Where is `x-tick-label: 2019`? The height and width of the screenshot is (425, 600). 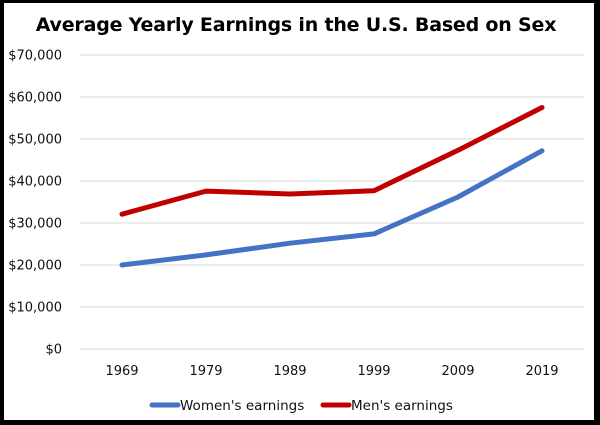
x-tick-label: 2019 is located at coordinates (541, 371).